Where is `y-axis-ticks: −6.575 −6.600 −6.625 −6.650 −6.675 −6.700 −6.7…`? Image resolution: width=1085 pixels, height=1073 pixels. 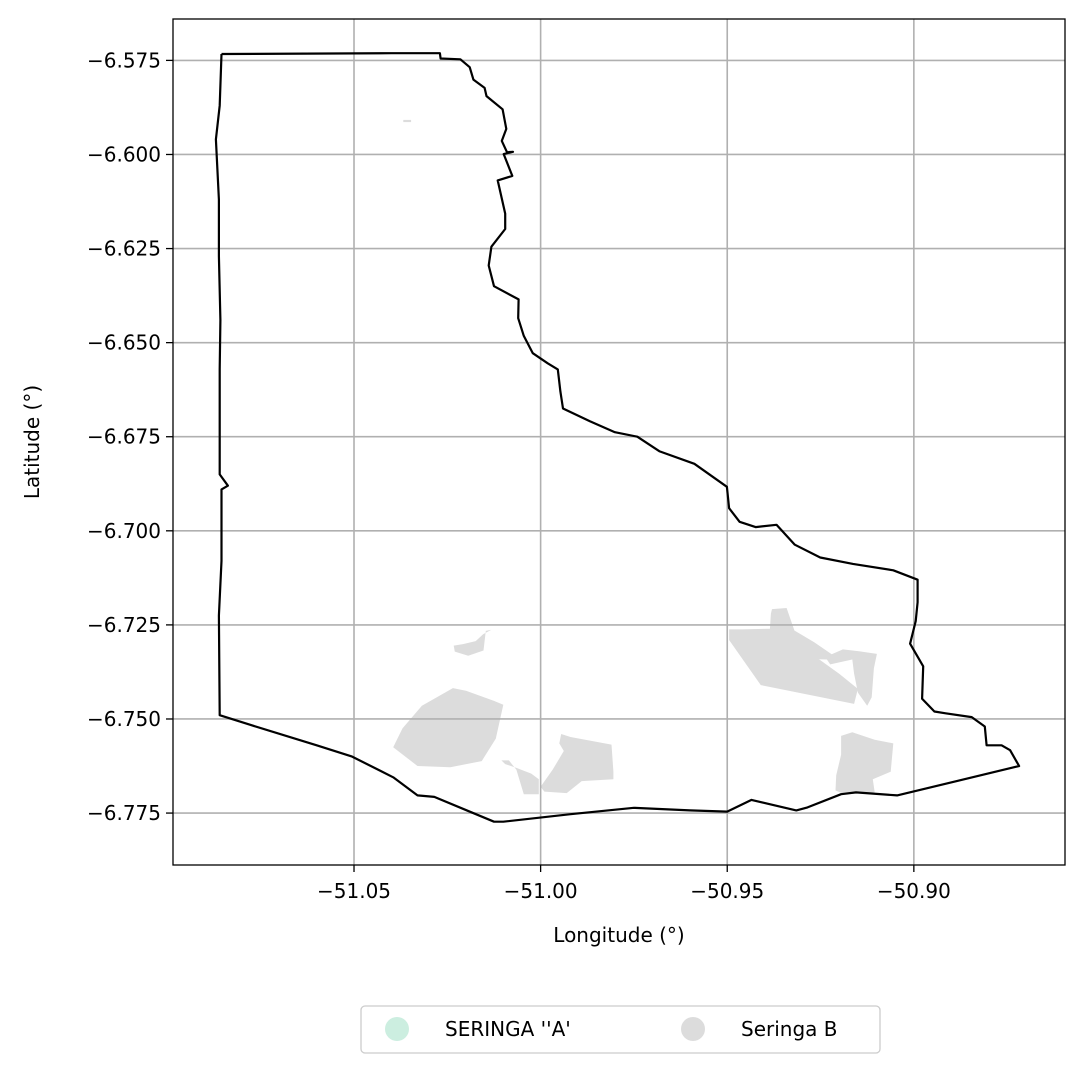
y-axis-ticks: −6.575 −6.600 −6.625 −6.650 −6.675 −6.700 −6.7… is located at coordinates (130, 436).